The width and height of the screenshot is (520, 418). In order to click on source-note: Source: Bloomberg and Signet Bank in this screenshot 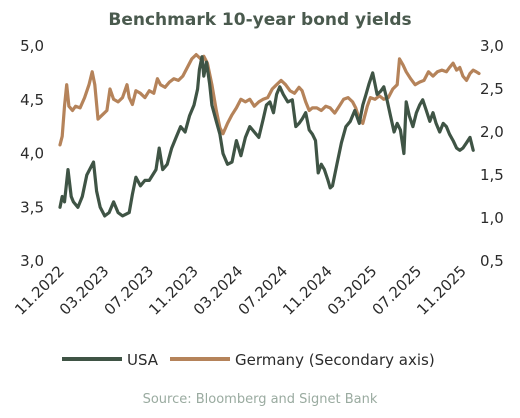, I will do `click(260, 399)`.